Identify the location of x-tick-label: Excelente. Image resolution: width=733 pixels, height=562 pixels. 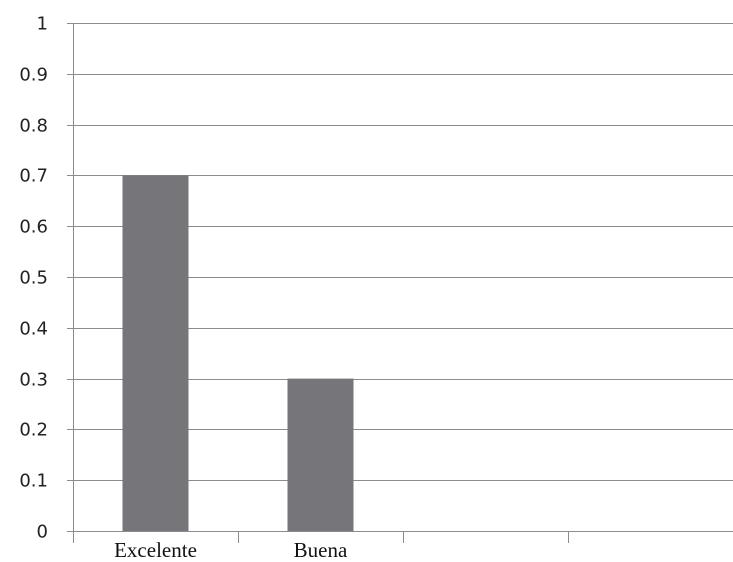
(155, 550).